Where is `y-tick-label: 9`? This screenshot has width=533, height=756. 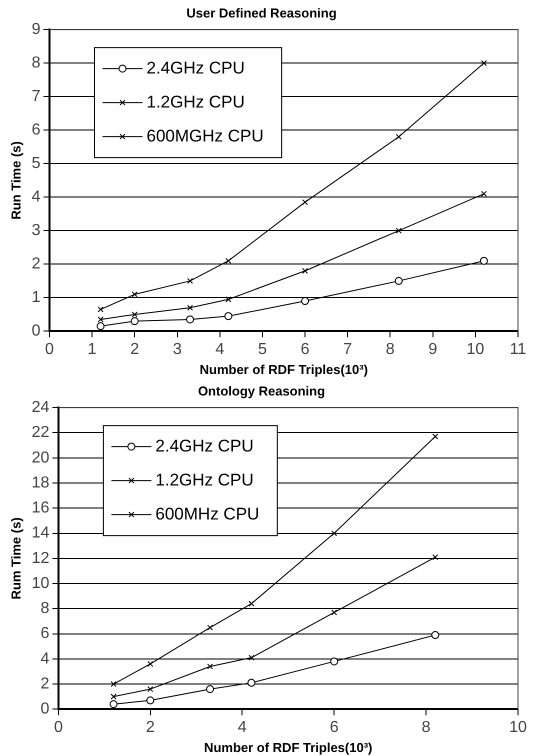 y-tick-label: 9 is located at coordinates (36, 29).